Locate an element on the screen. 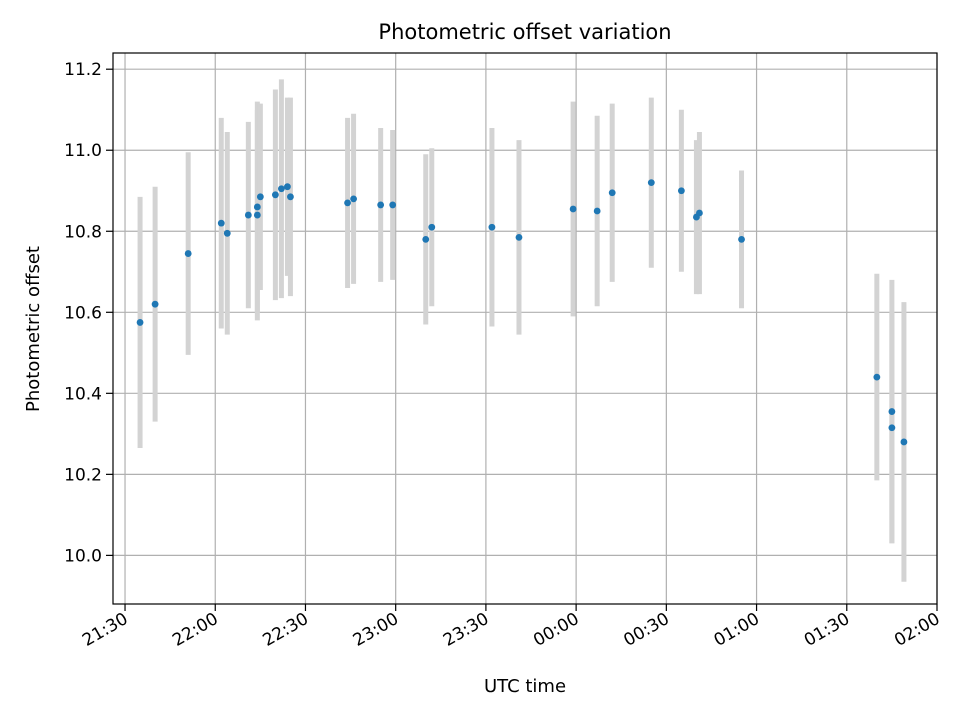 Image resolution: width=960 pixels, height=720 pixels. y-tick-label: 10.4 is located at coordinates (83, 394).